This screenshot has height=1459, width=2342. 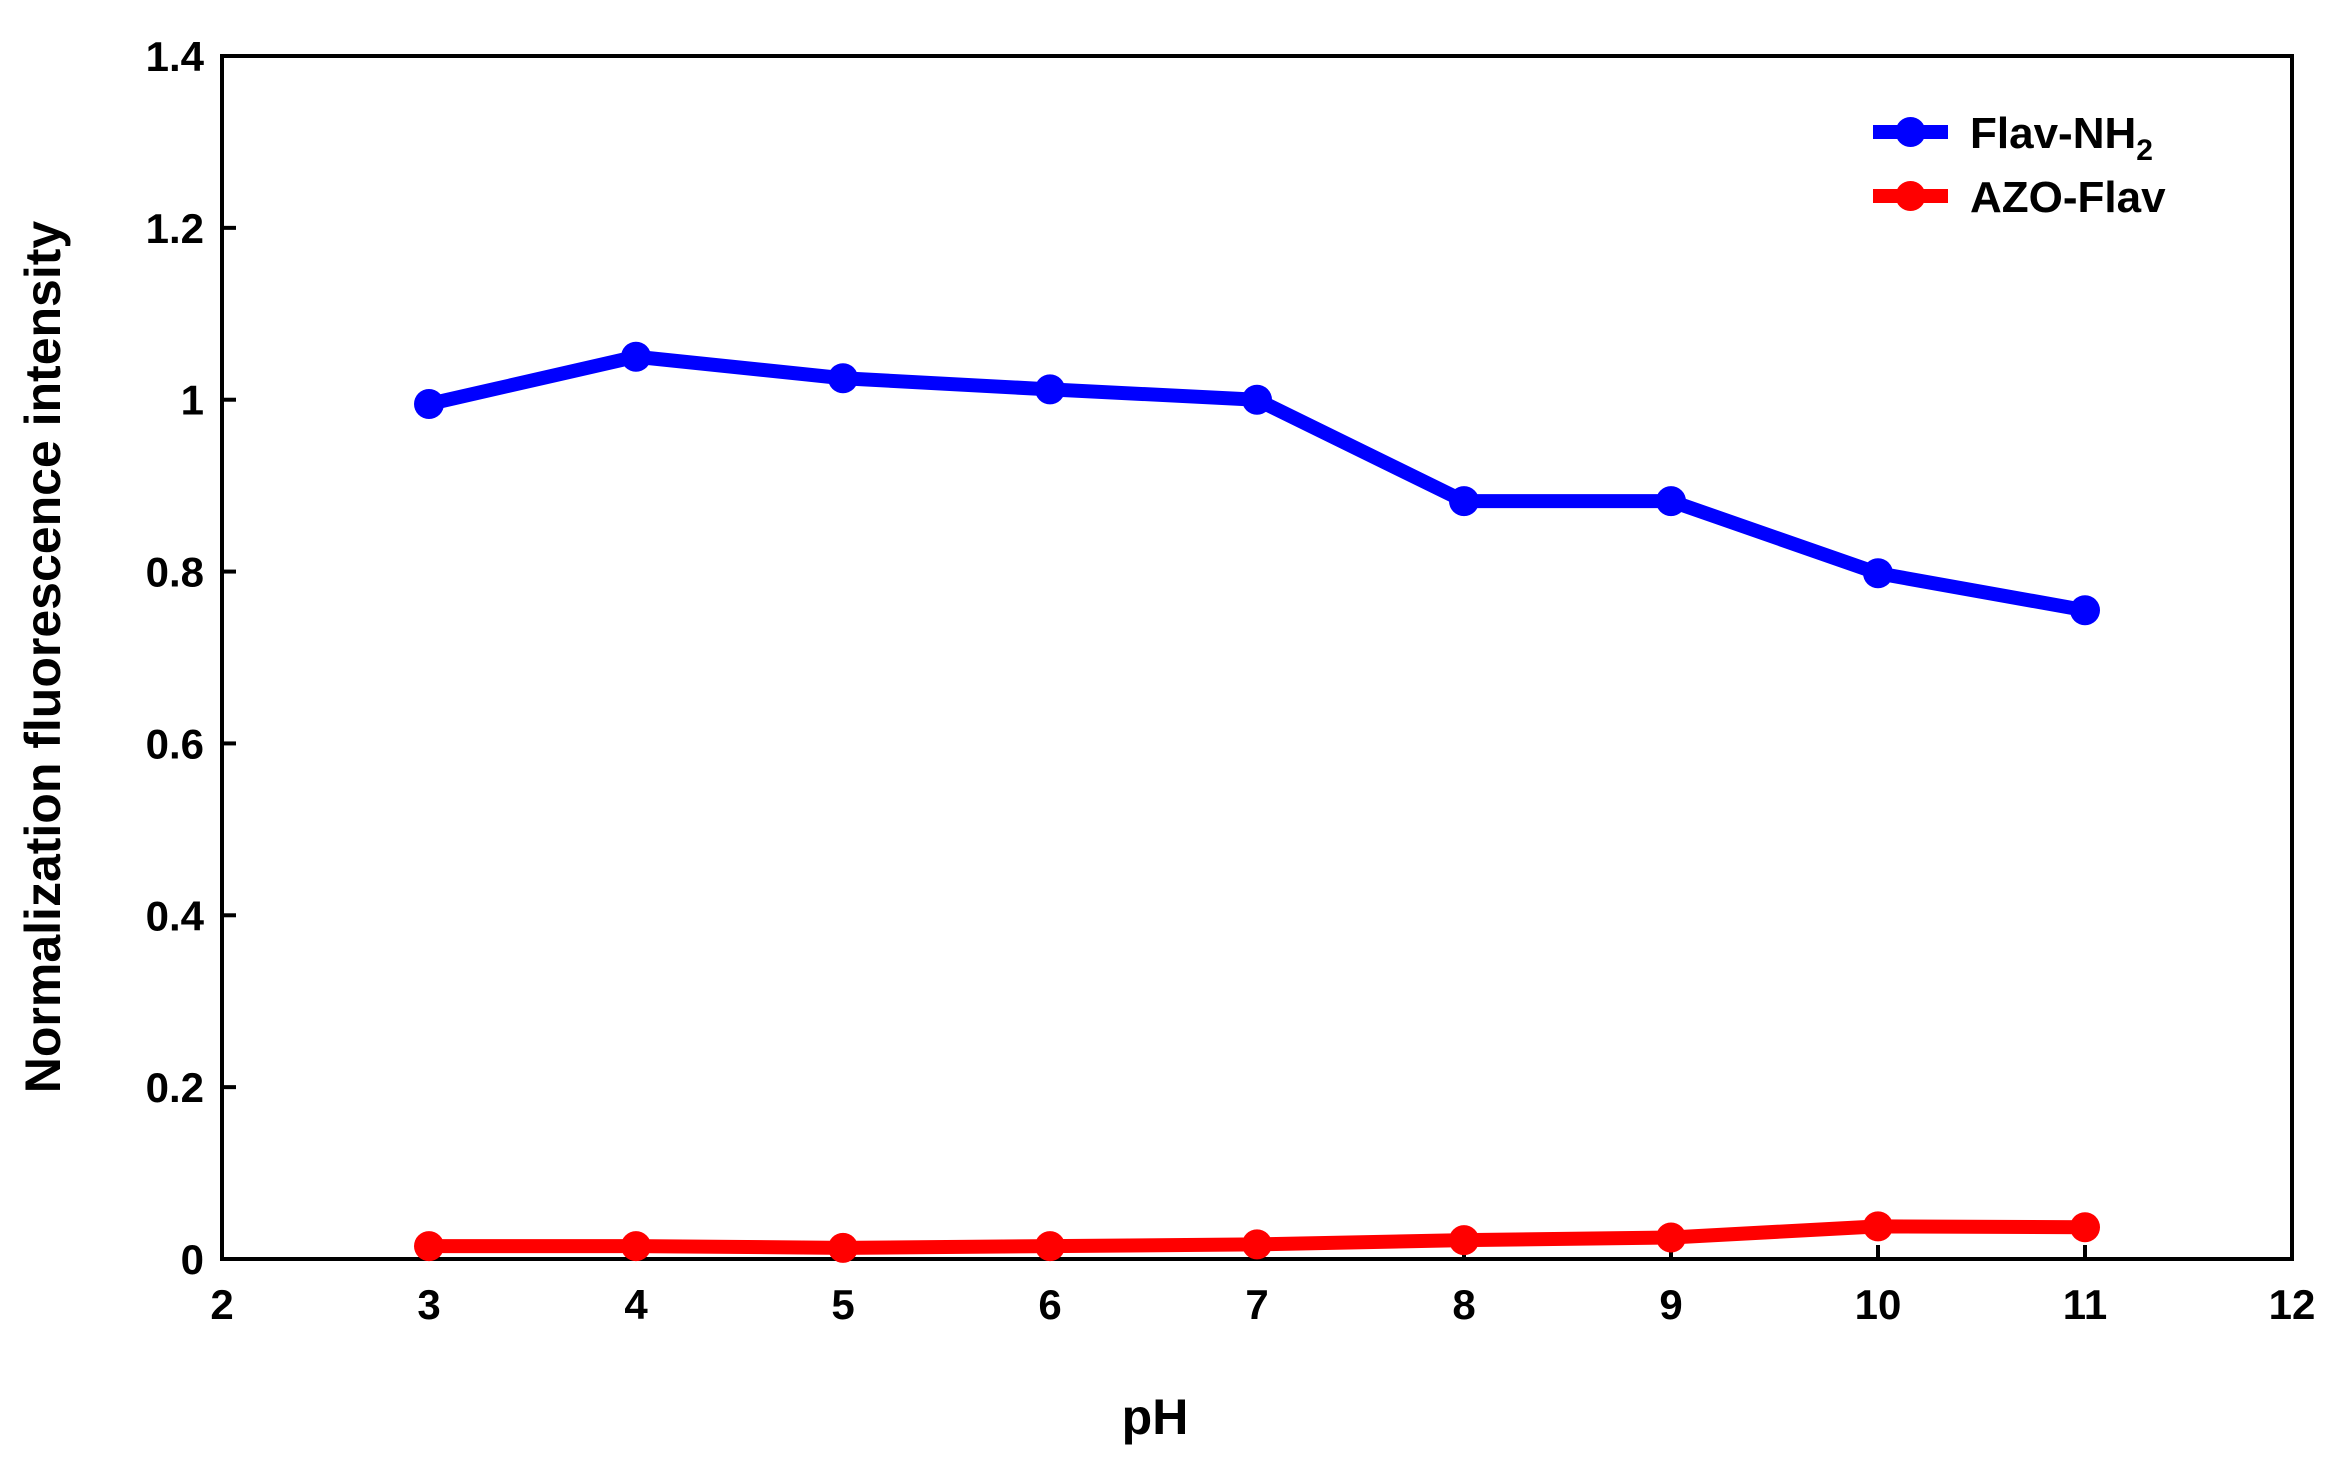 I want to click on x-tick-label: 10, so click(x=1878, y=1304).